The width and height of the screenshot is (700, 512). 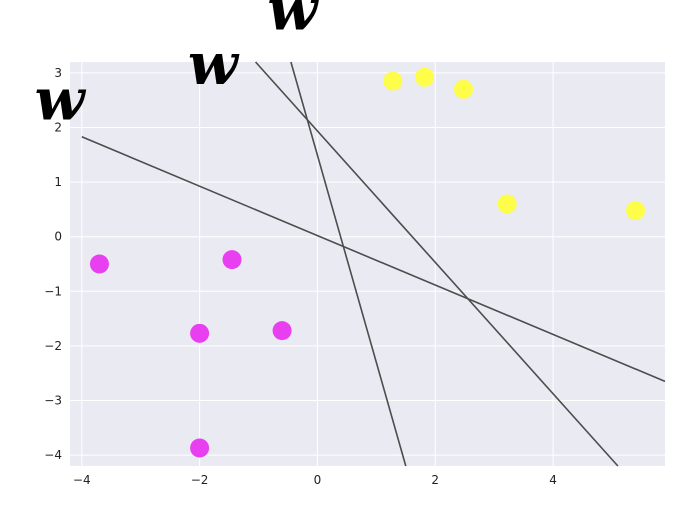 I want to click on y-tick-label: 0, so click(x=58, y=237).